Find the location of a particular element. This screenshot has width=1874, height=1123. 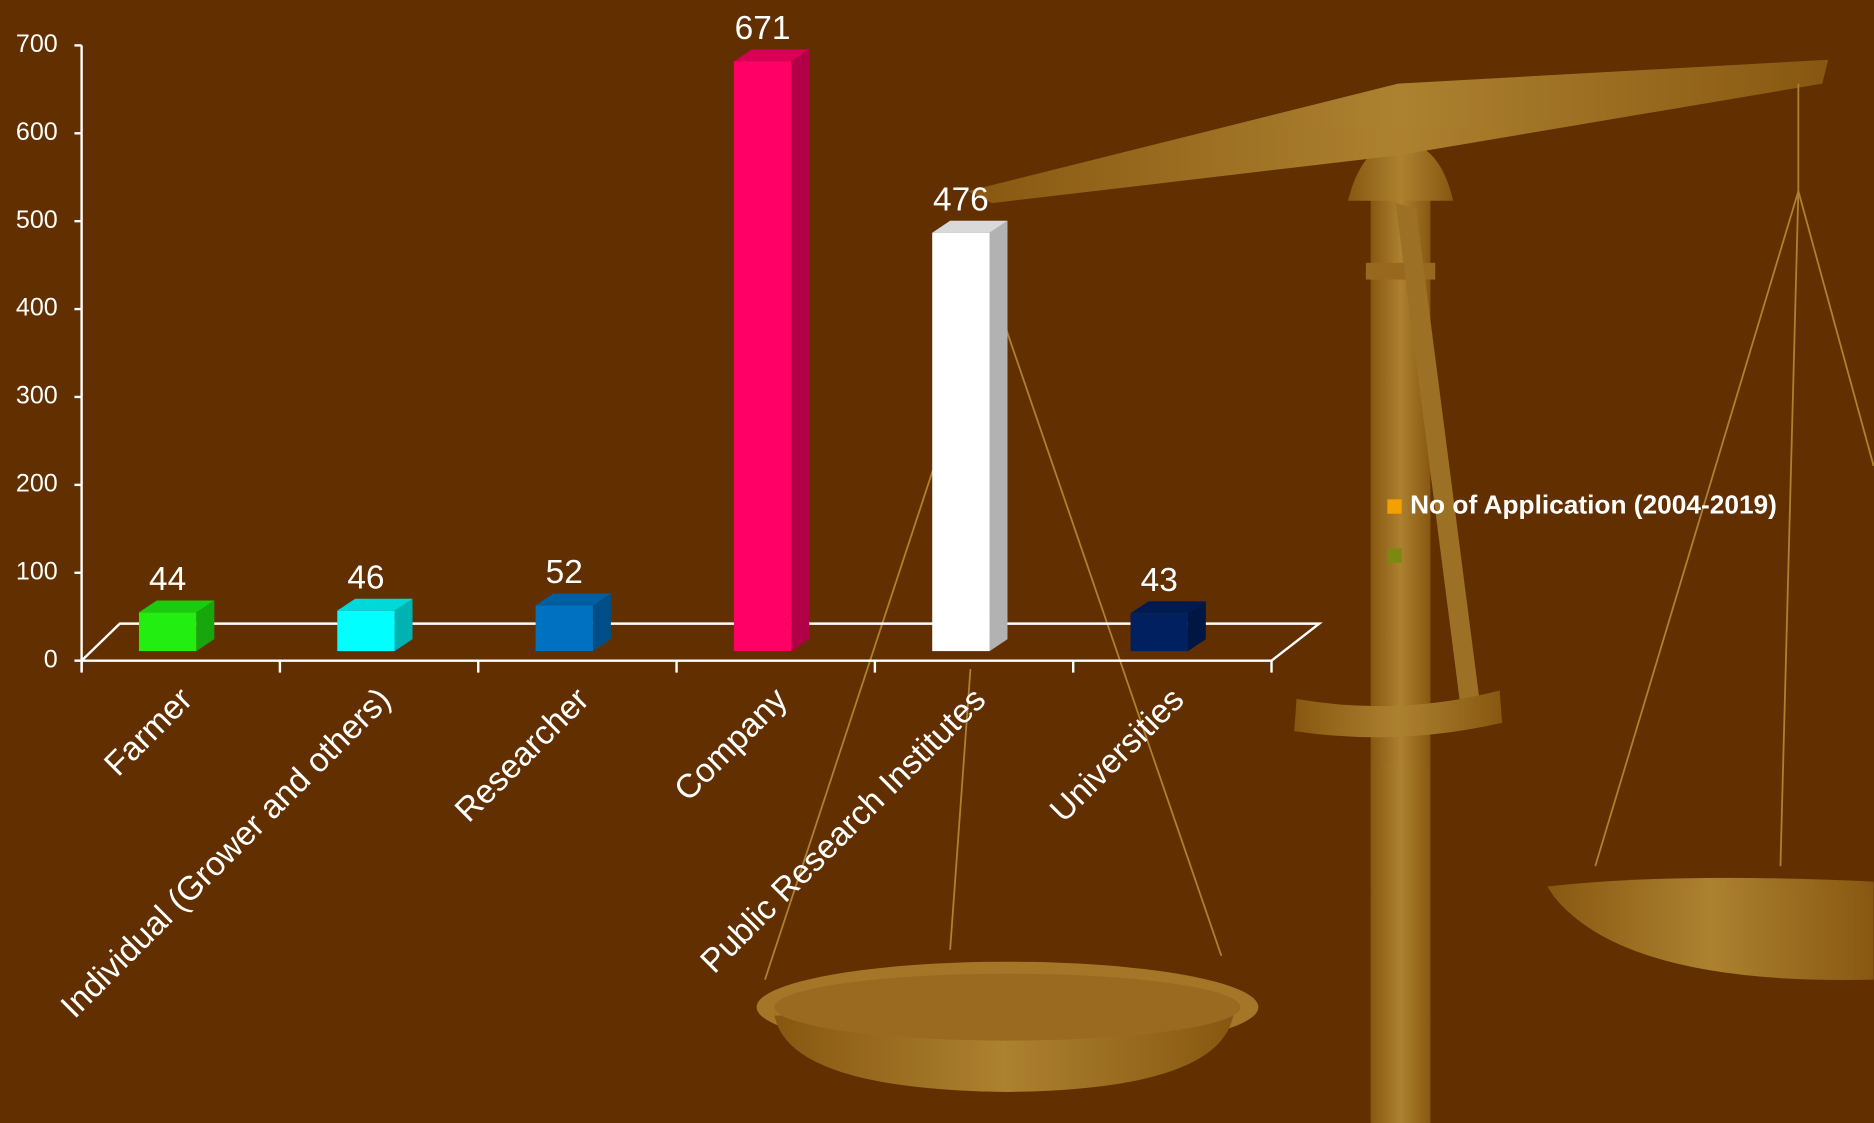

legend-label: No of Application (2004-2019) is located at coordinates (1593, 504).